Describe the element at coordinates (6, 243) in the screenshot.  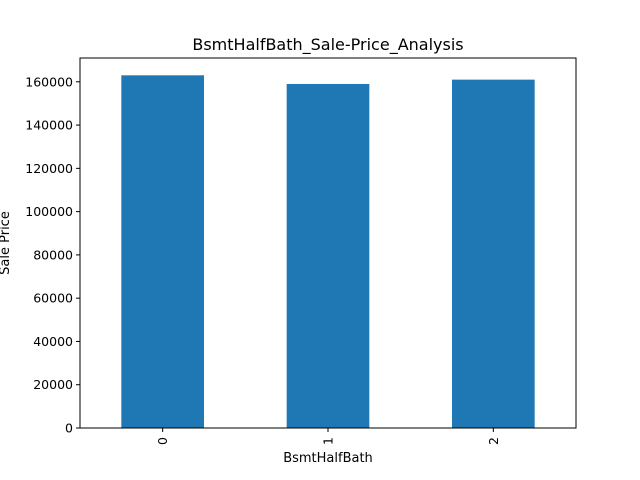
I see `y-axis-label: Sale Price` at that location.